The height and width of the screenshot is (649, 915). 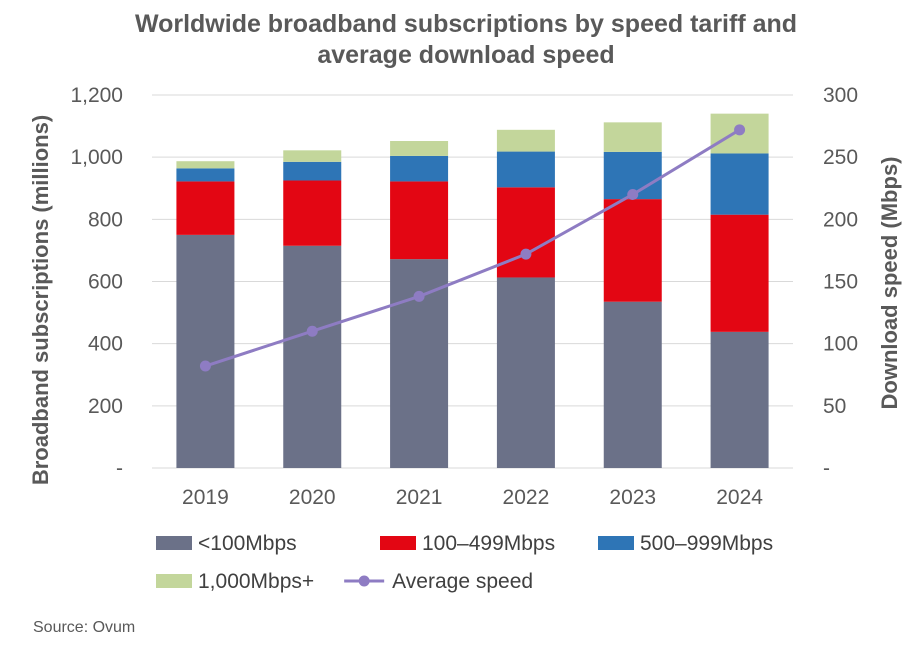 What do you see at coordinates (105, 219) in the screenshot?
I see `y-left-tick-label: 800` at bounding box center [105, 219].